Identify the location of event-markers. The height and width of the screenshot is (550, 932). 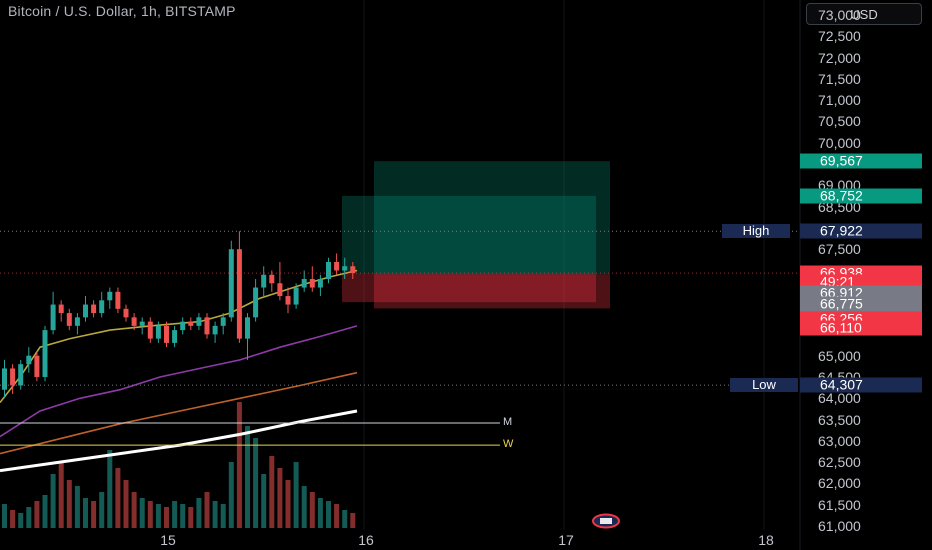
(606, 521).